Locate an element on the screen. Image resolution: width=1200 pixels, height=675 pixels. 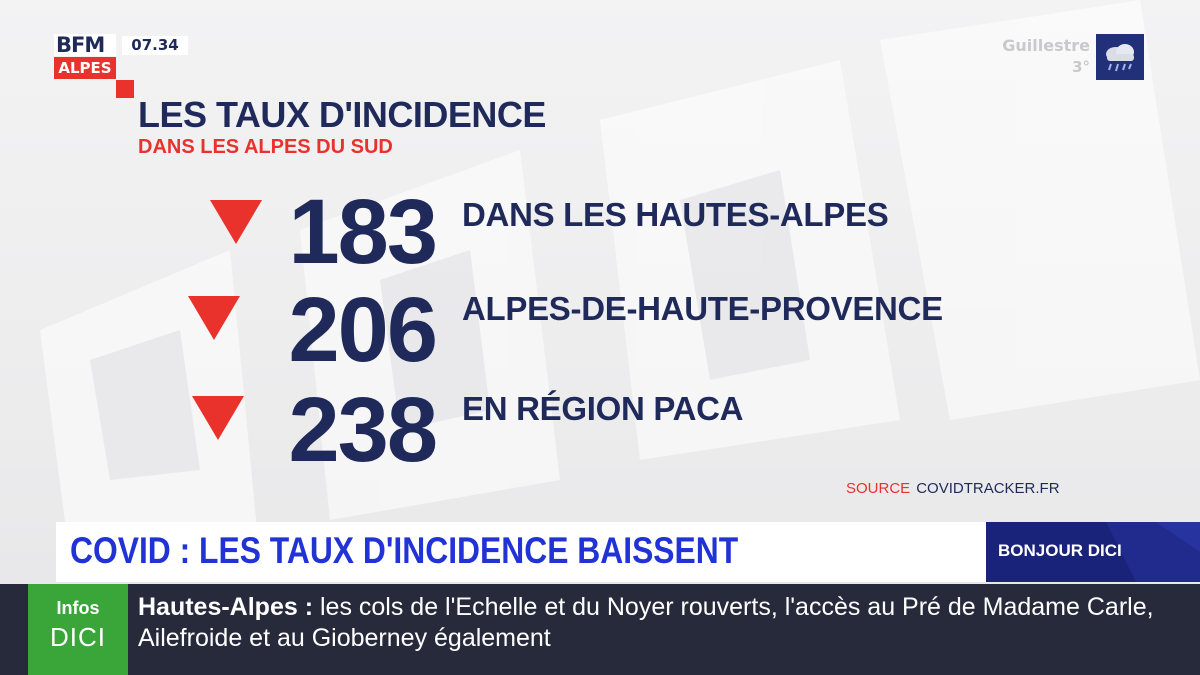
weather-panel is located at coordinates (1120, 57).